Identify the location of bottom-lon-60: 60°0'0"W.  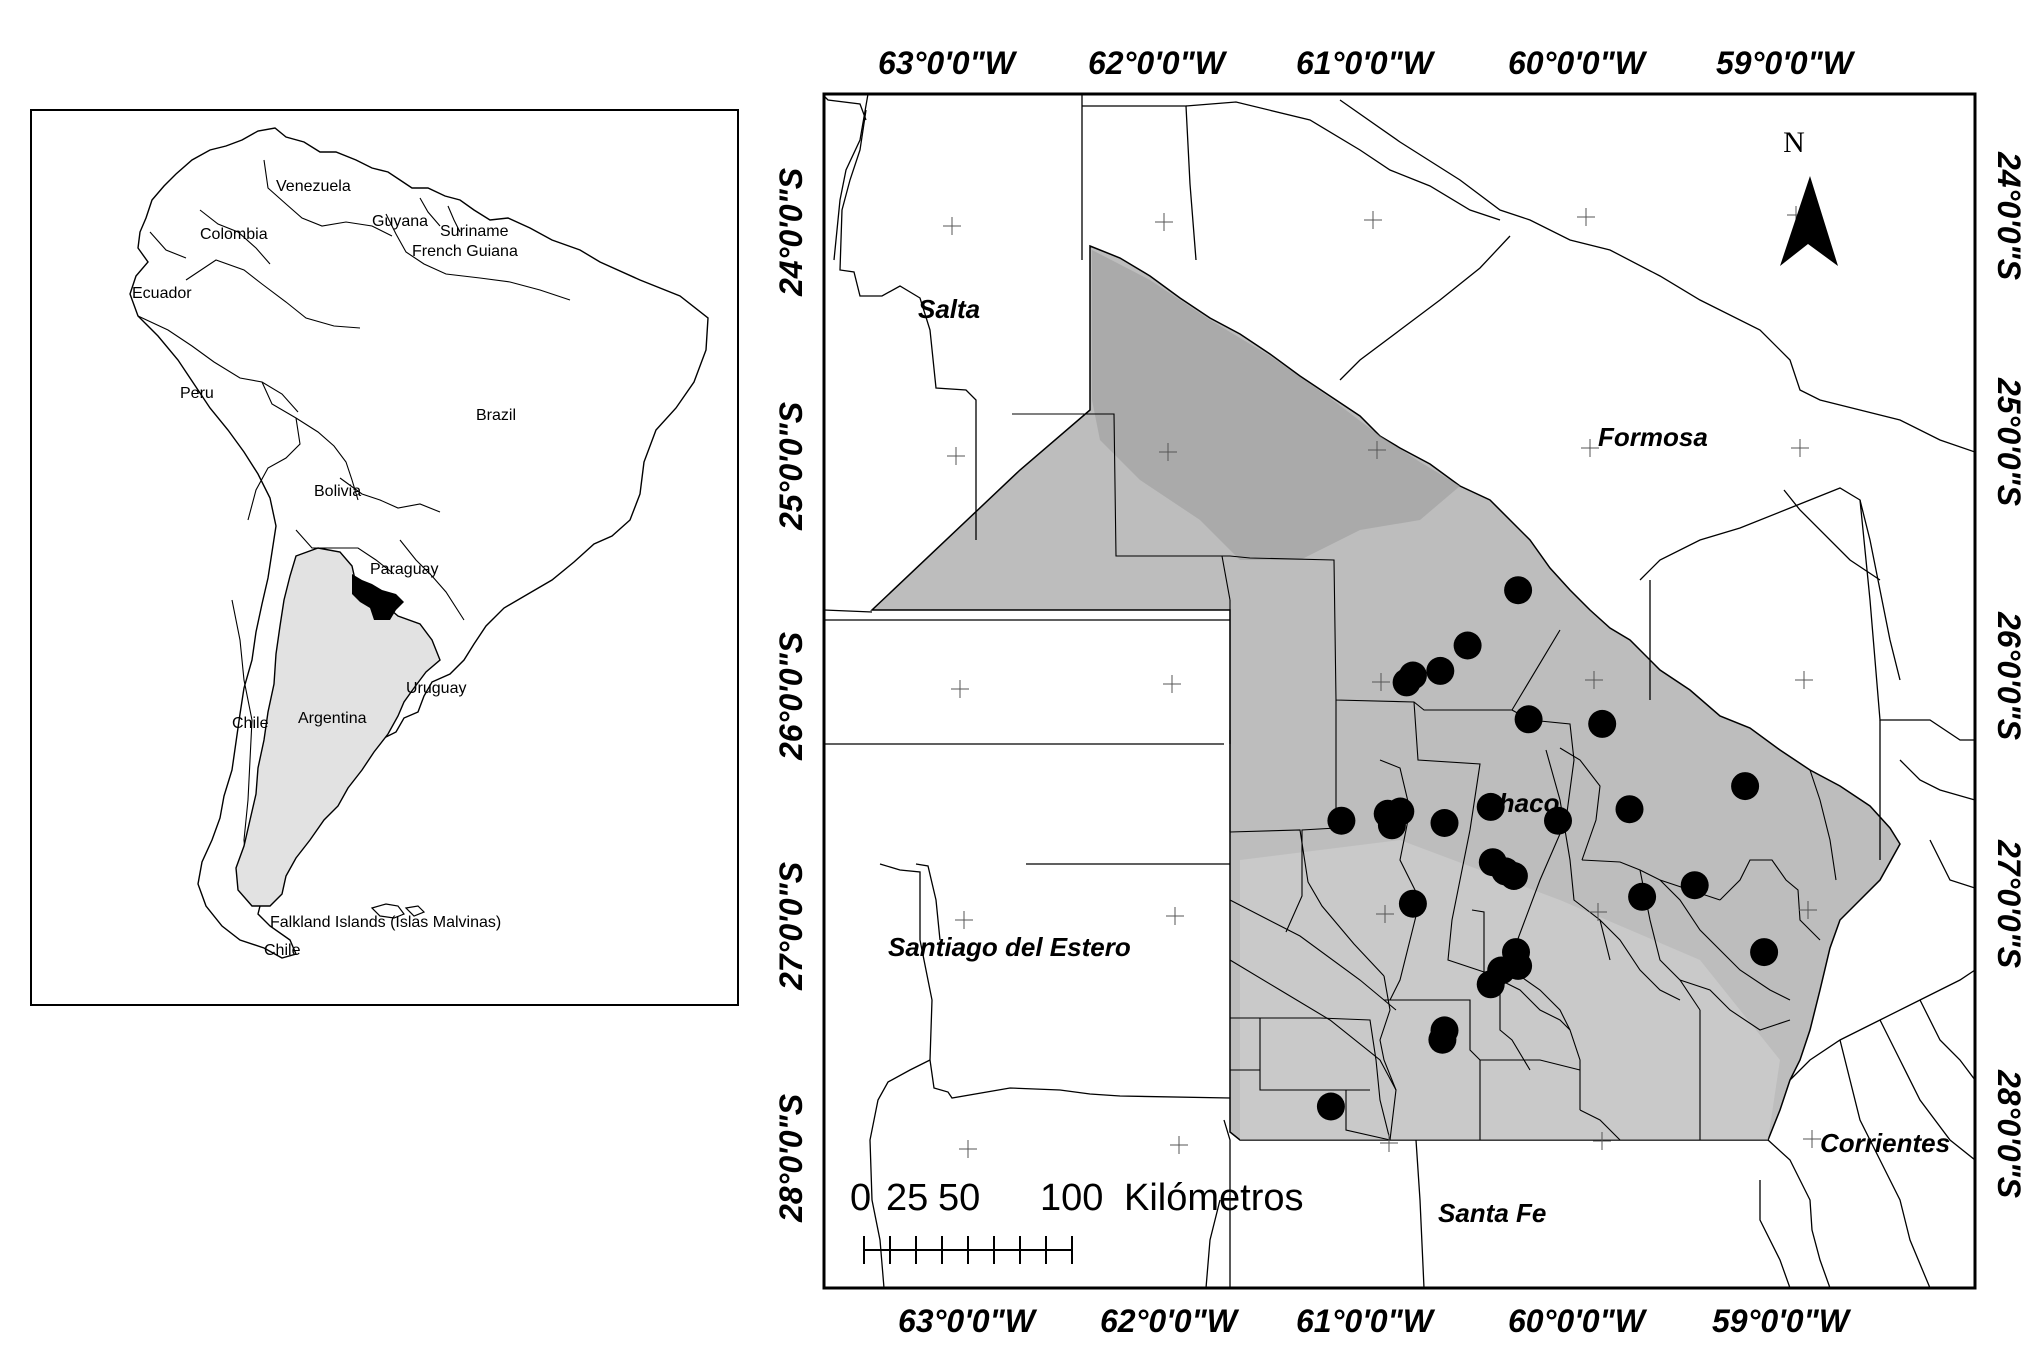
(1578, 1321).